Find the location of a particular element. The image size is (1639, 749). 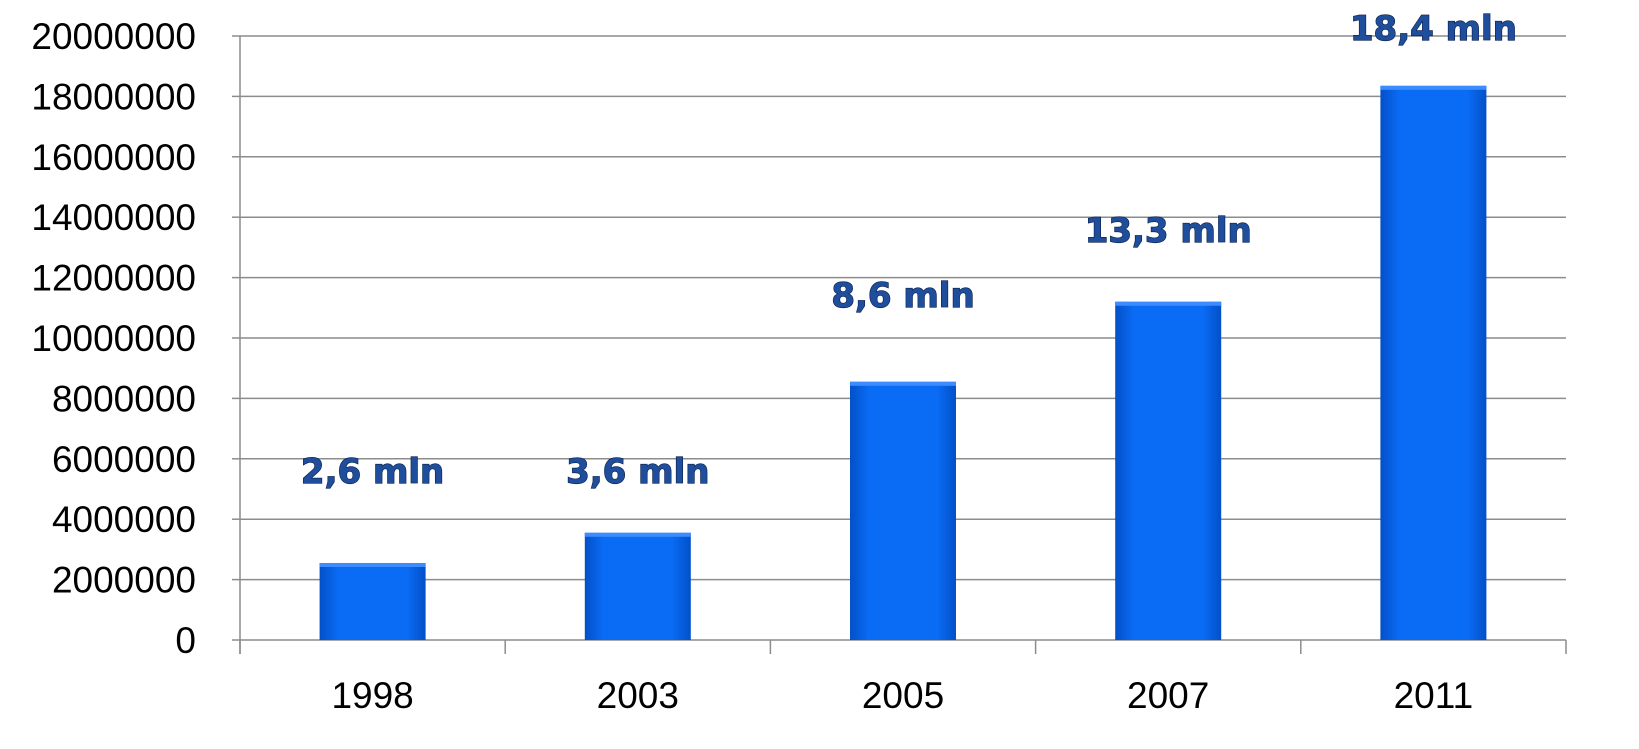

y-tick-label: 0 is located at coordinates (185, 640).